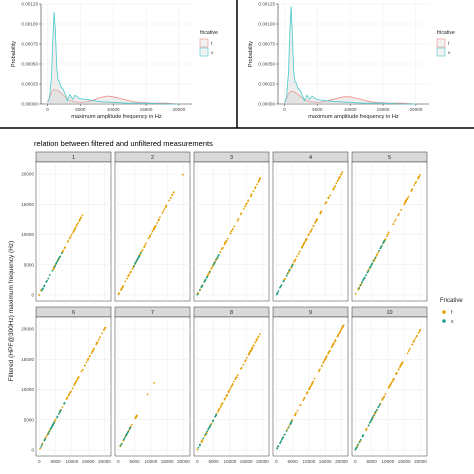 This screenshot has height=474, width=474. Describe the element at coordinates (204, 43) in the screenshot. I see `legend-key-f` at that location.